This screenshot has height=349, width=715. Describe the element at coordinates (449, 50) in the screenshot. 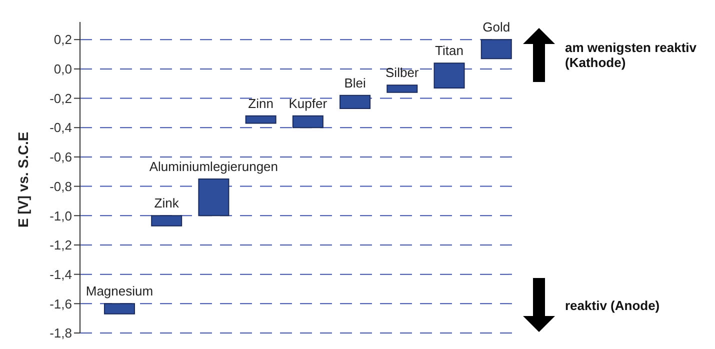

I see `x-tick-label: Titan` at that location.